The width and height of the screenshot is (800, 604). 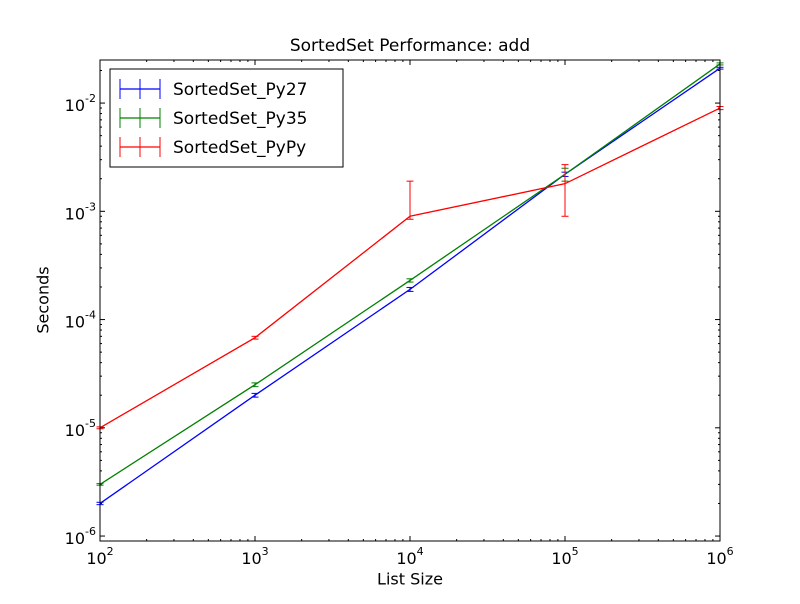 I want to click on legend-label: SortedSet_Py27, so click(x=240, y=90).